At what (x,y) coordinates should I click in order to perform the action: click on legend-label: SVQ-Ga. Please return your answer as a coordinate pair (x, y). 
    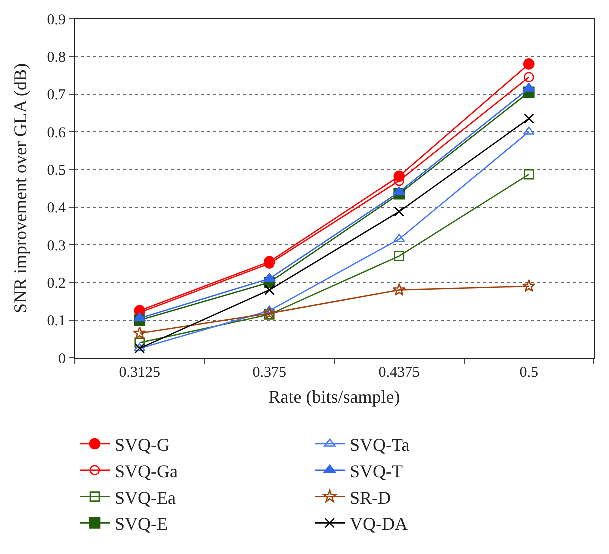
    Looking at the image, I should click on (146, 471).